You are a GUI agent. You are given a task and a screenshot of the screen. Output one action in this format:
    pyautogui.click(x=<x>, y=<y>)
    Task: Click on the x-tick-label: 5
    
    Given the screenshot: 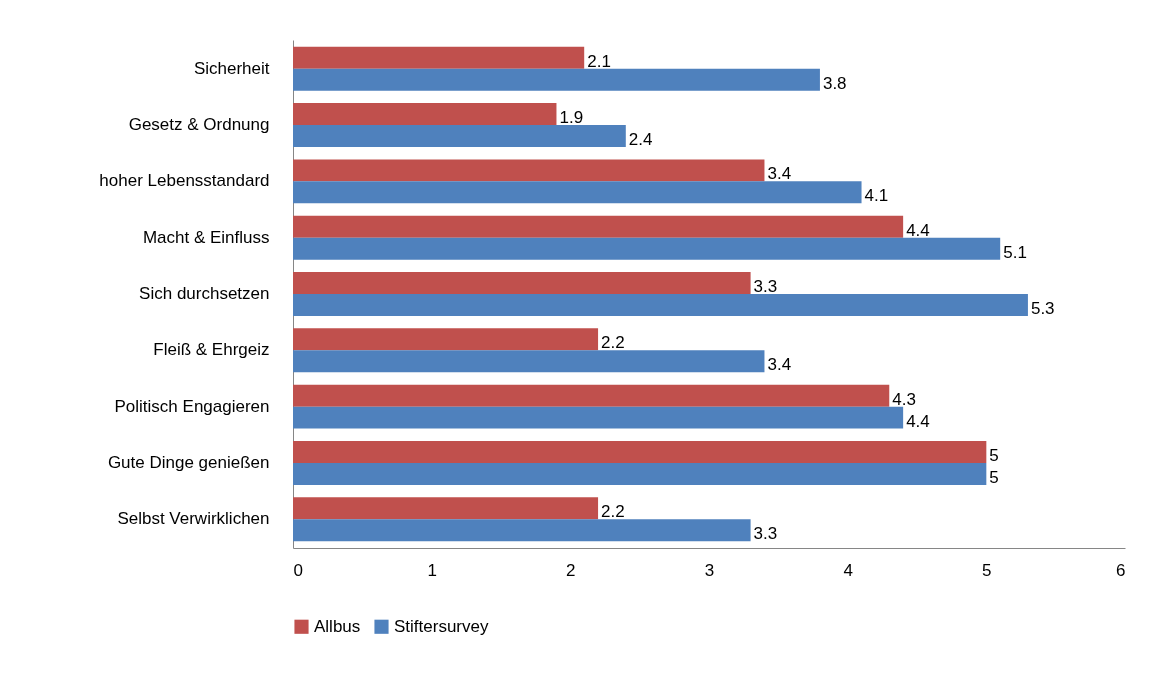 What is the action you would take?
    pyautogui.click(x=987, y=570)
    